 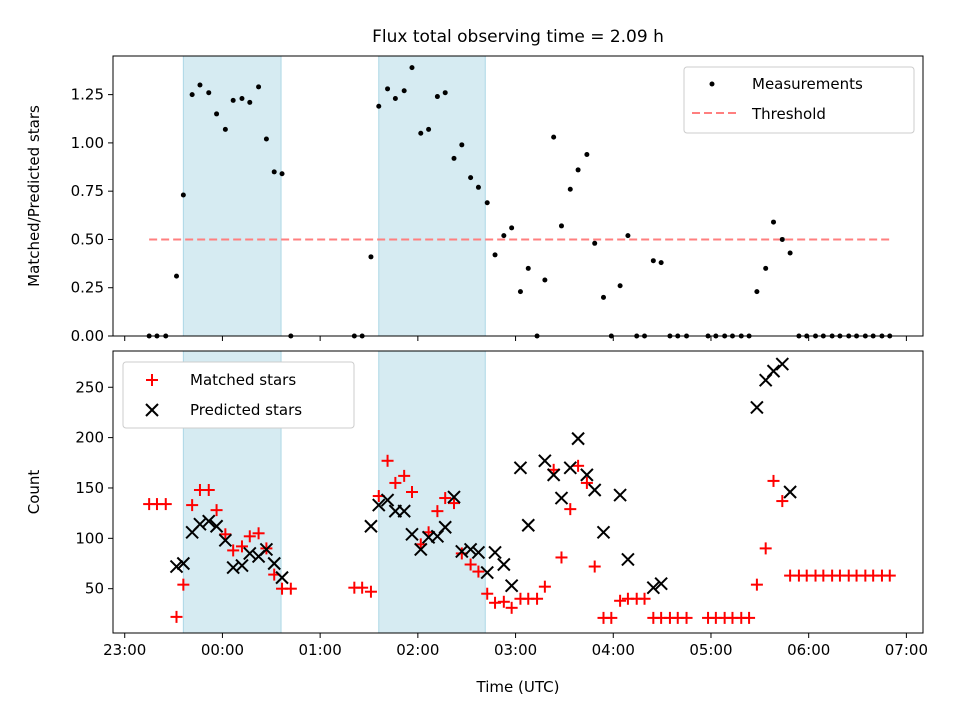 I want to click on top-y-ticks: 0.00 0.25 0.50 0.75 1.00 1.25, so click(x=92, y=215).